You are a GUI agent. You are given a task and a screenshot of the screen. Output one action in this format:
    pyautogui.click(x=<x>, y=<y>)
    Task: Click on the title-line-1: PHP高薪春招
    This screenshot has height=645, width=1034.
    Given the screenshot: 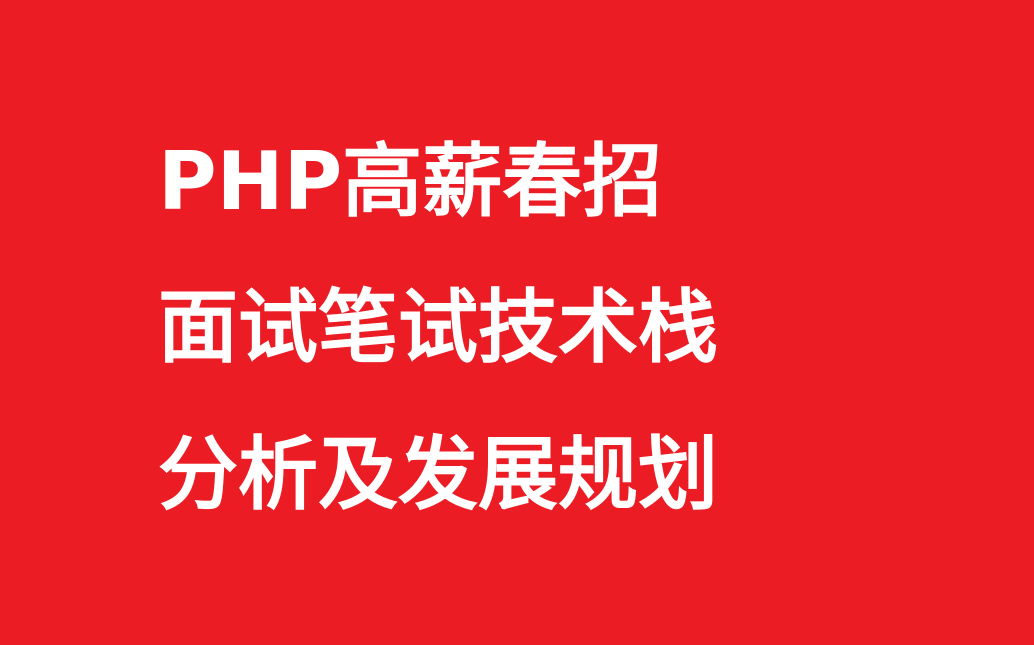 What is the action you would take?
    pyautogui.click(x=410, y=181)
    